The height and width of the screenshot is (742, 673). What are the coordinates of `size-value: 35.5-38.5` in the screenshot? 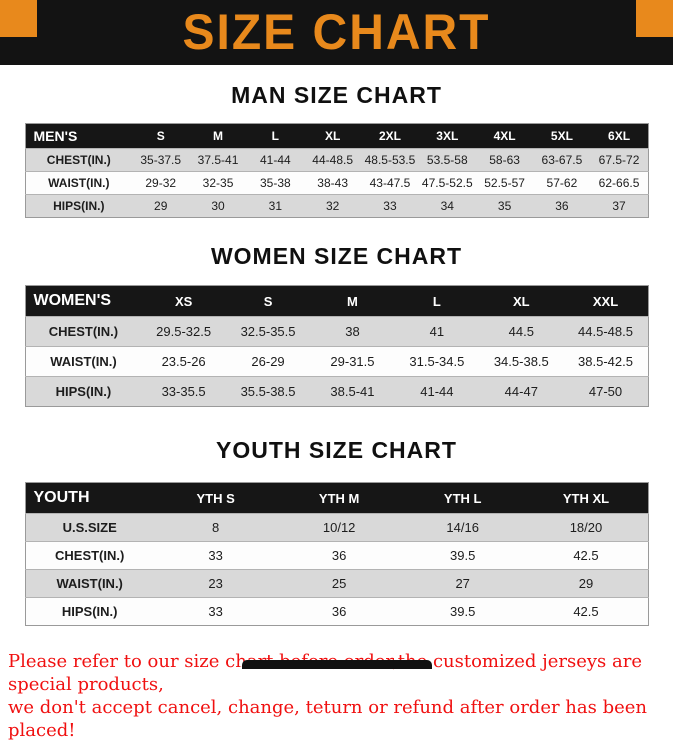 It's located at (268, 391).